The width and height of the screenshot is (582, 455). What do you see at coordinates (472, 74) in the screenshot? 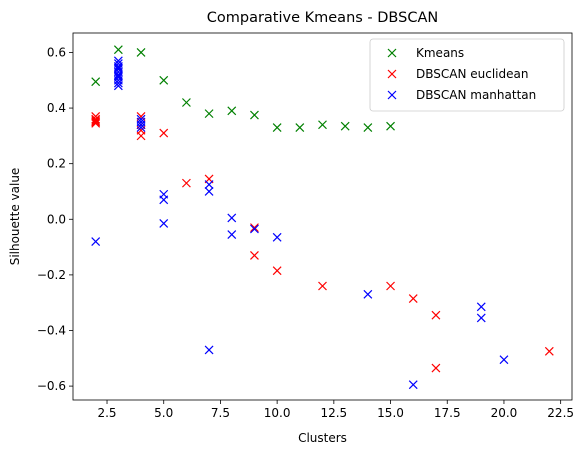
I see `legend-entry: DBSCAN euclidean` at bounding box center [472, 74].